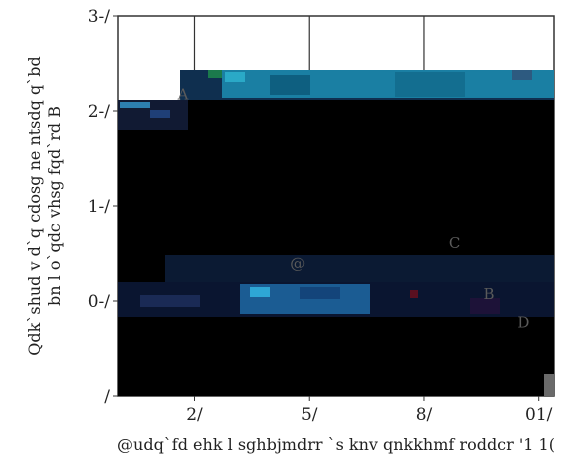  Describe the element at coordinates (54, 206) in the screenshot. I see `y-axis-title-line-2: bn l o`qdc vhsg fqd`rd B` at that location.